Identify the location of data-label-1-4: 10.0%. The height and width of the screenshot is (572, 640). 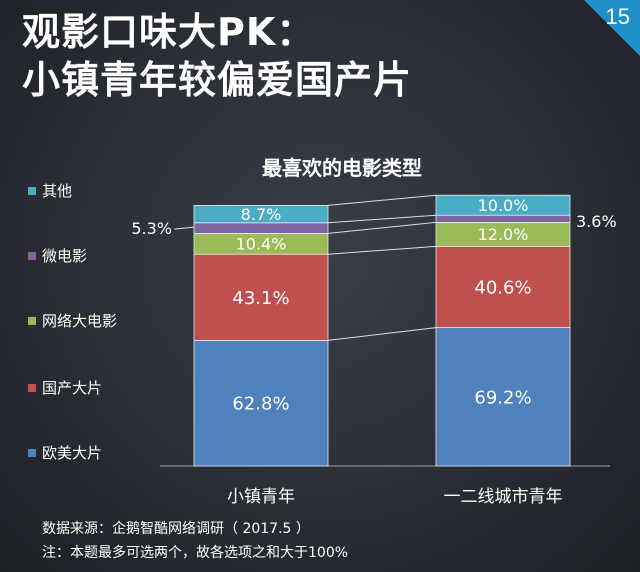
(503, 205).